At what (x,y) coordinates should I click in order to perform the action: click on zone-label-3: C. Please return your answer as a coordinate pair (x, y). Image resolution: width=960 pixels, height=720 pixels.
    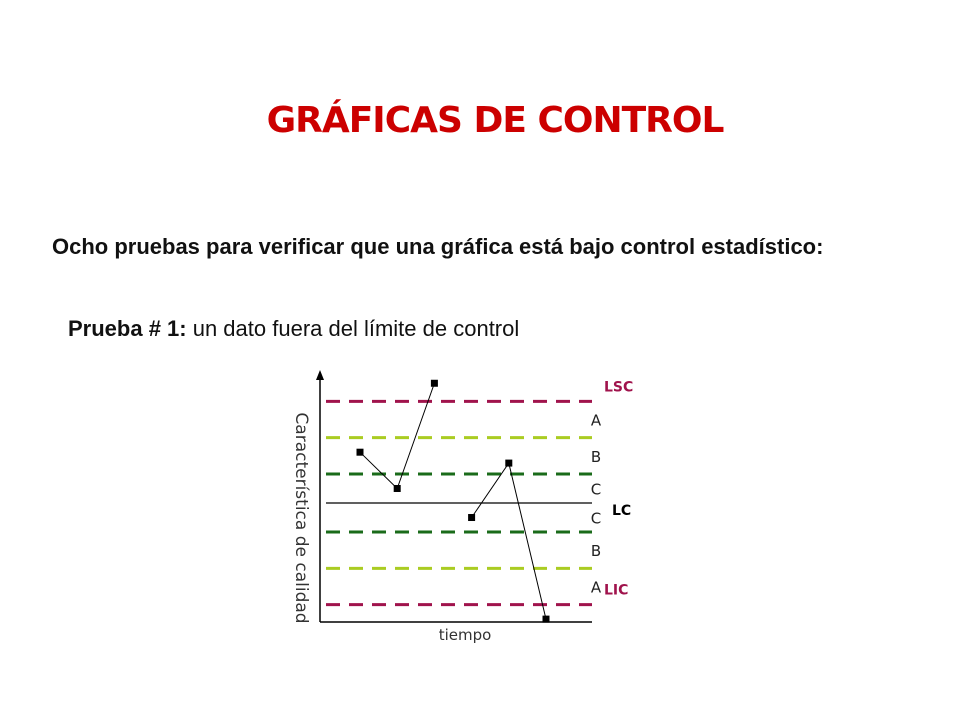
    Looking at the image, I should click on (596, 519).